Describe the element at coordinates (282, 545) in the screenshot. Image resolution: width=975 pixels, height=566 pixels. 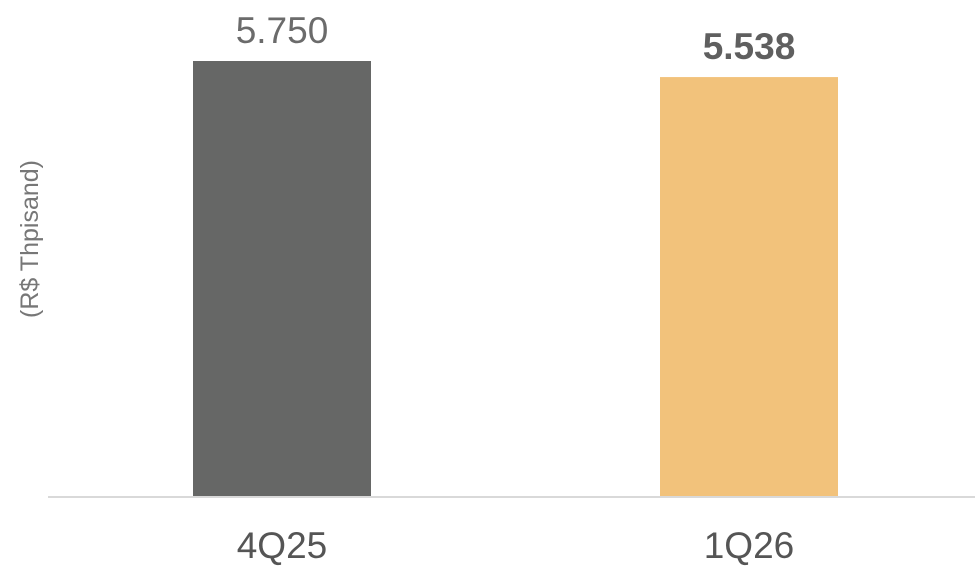
I see `x-tick-label-4q25: 4Q25` at that location.